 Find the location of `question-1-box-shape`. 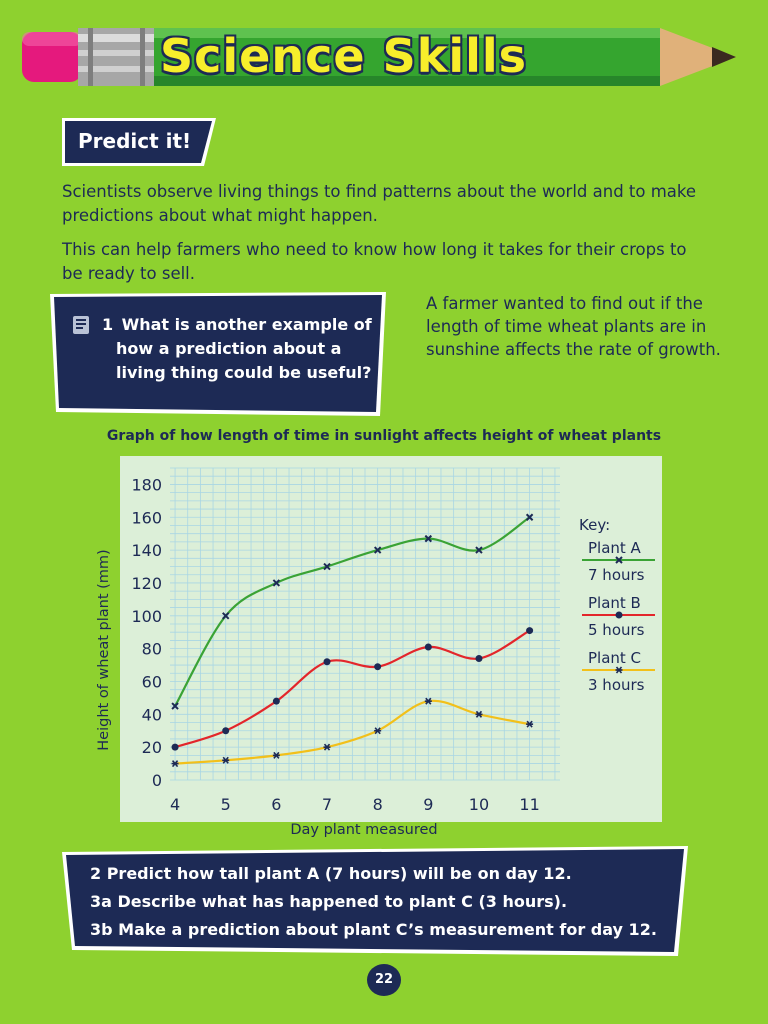

question-1-box-shape is located at coordinates (218, 354).